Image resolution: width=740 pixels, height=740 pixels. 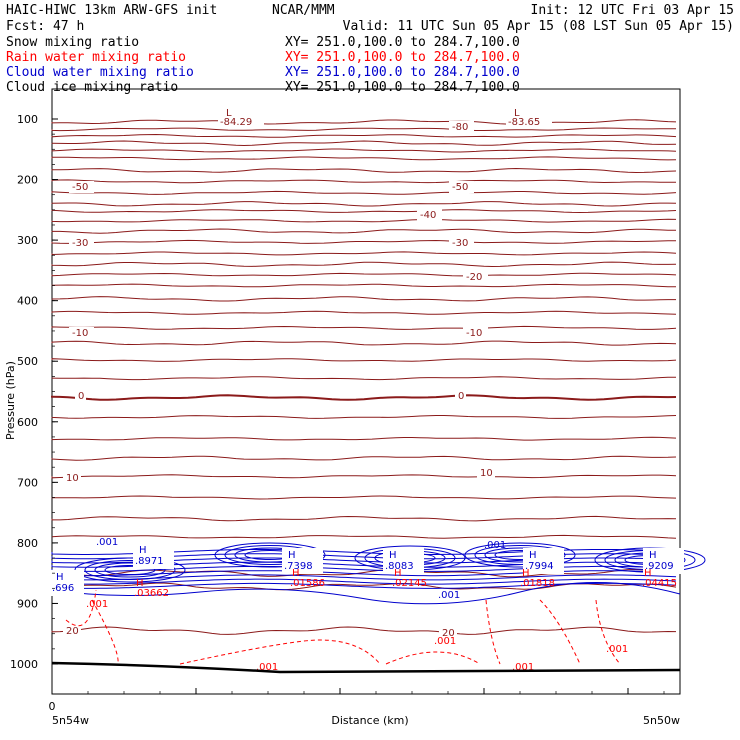 I want to click on isotherm-label: 10, so click(x=72, y=478).